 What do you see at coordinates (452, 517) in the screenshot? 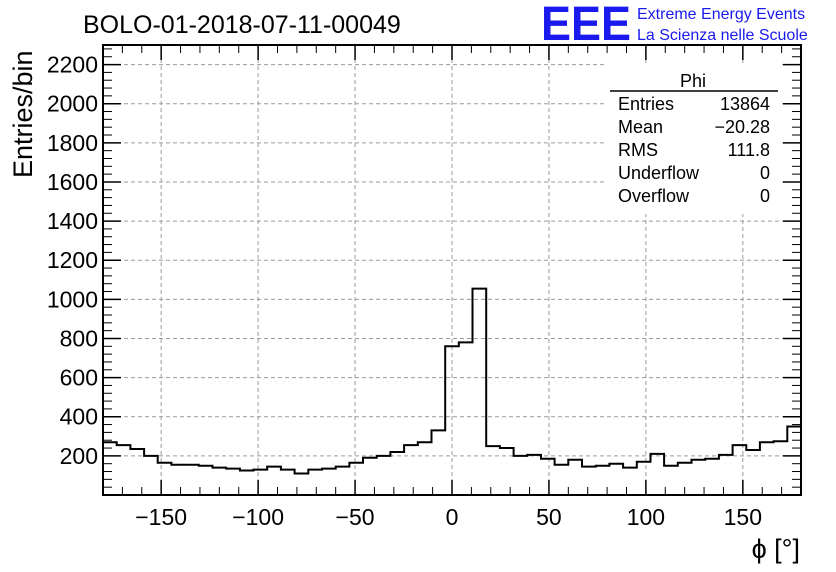
I see `x-tick-label: 0` at bounding box center [452, 517].